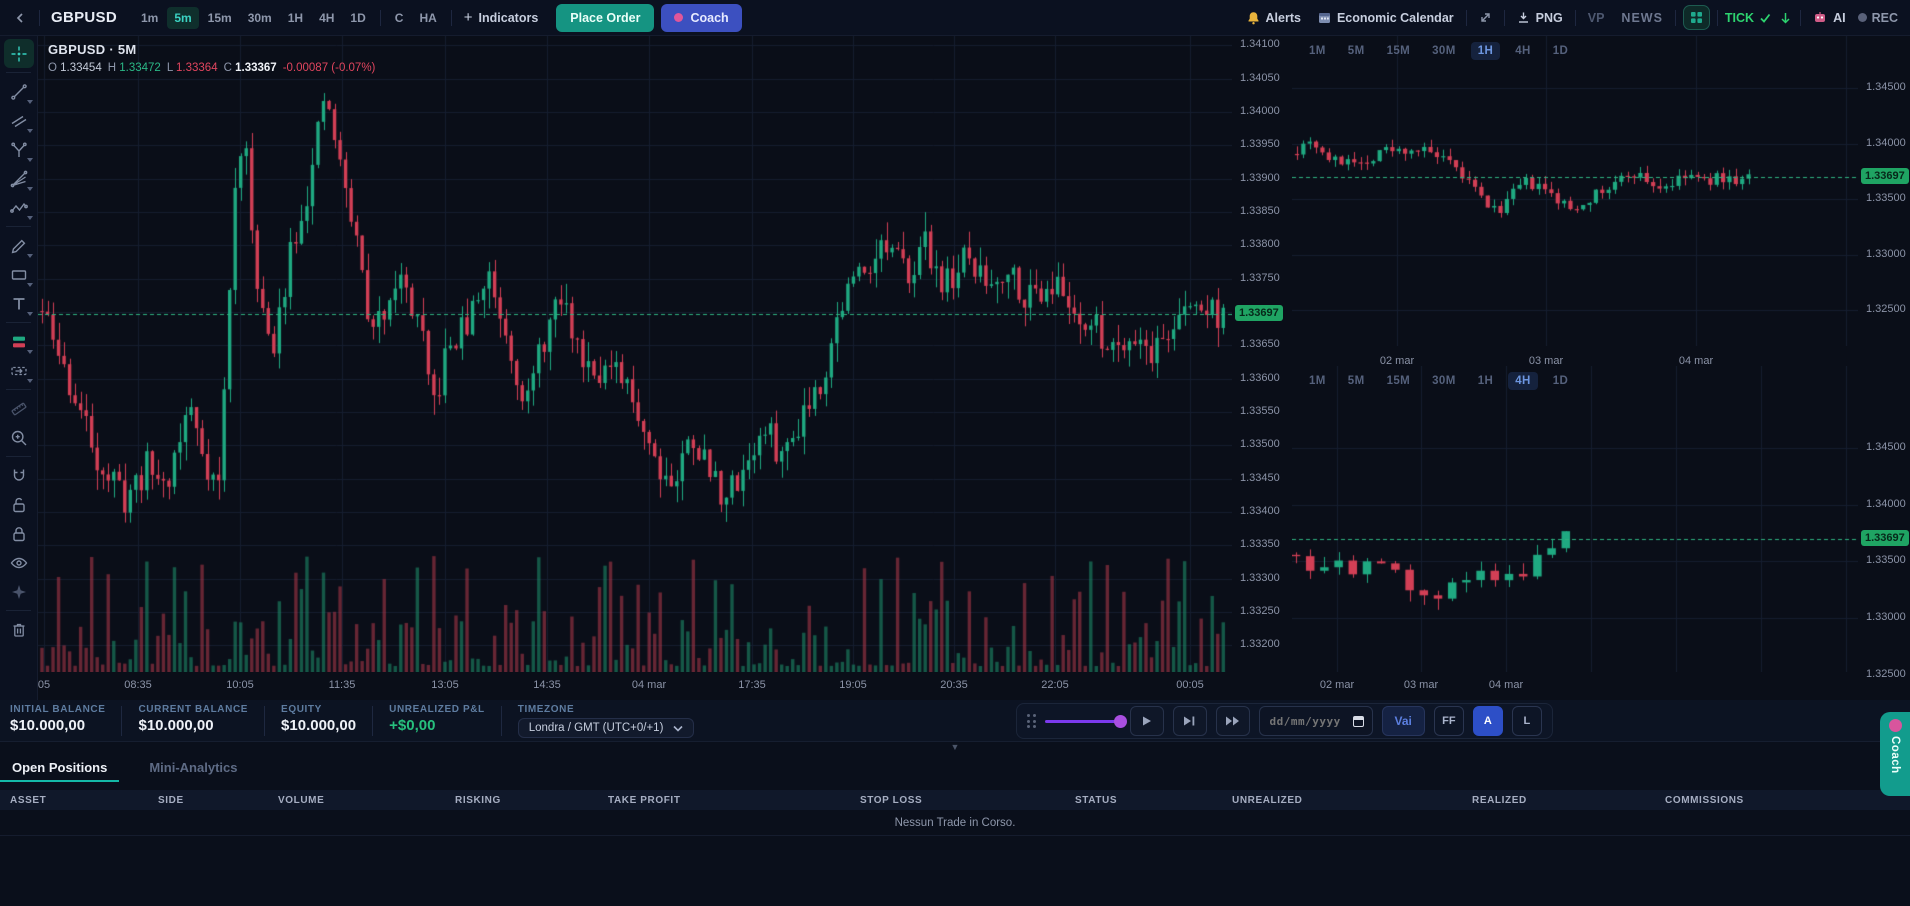  I want to click on place-order-button: Place Order, so click(605, 17).